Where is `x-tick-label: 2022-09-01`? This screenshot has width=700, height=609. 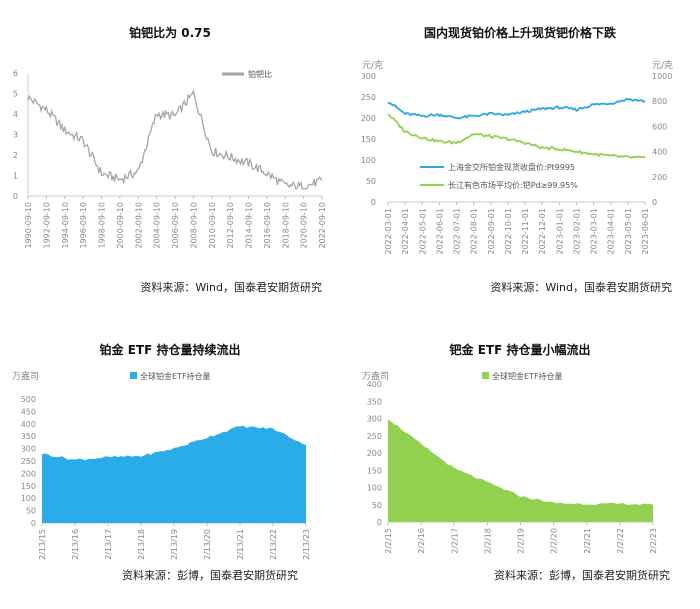
x-tick-label: 2022-09-01 is located at coordinates (491, 231).